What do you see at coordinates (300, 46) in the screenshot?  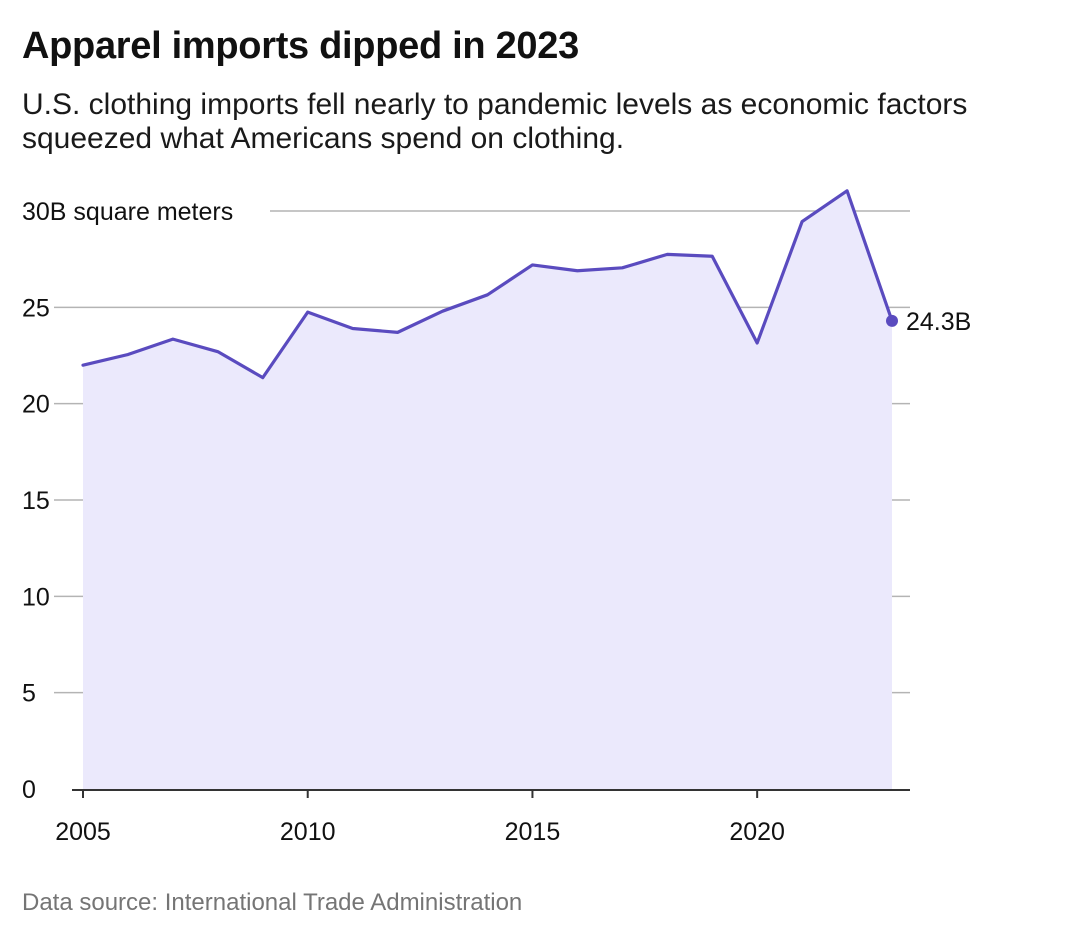 I see `chart-title: Apparel imports dipped in 2023` at bounding box center [300, 46].